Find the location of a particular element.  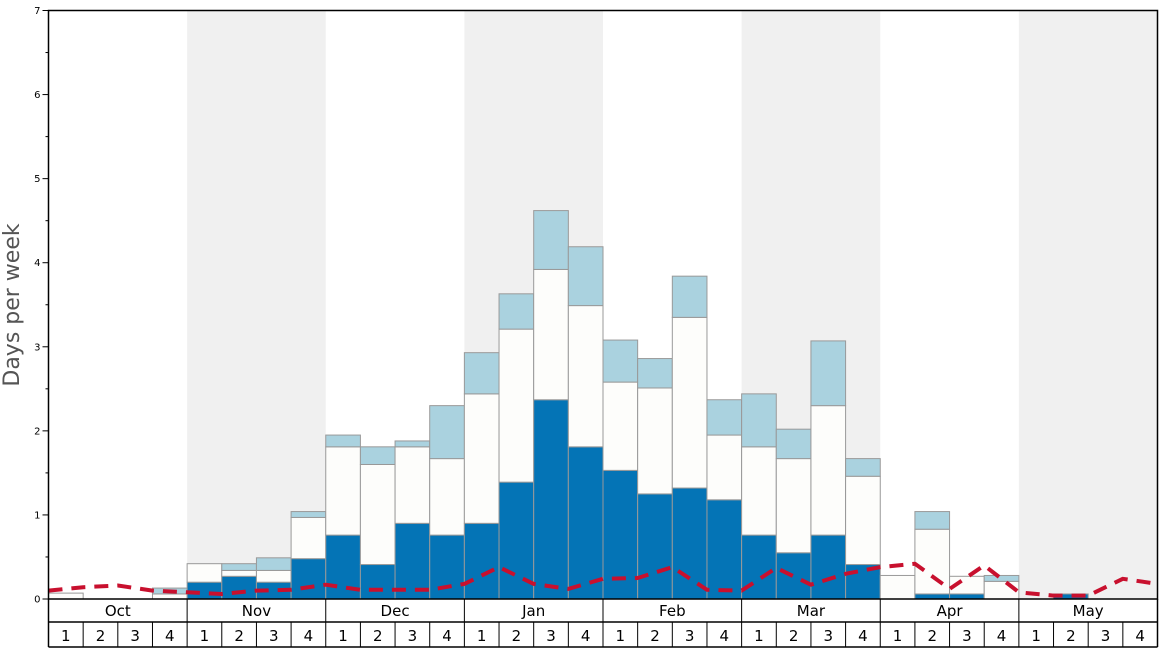

y-tick-label: 4 is located at coordinates (37, 263).